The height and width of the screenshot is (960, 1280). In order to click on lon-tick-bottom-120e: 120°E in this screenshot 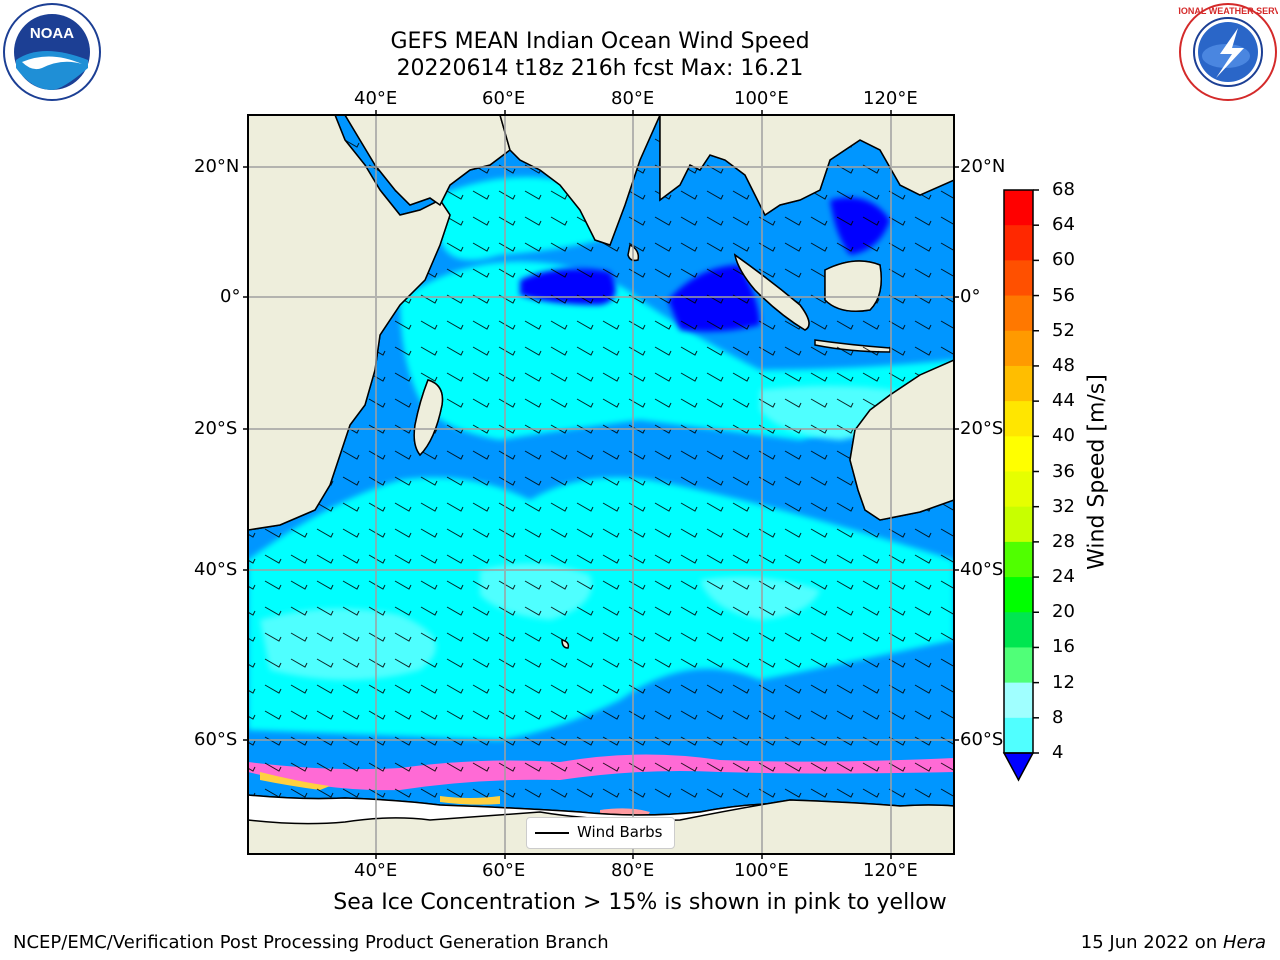, I will do `click(890, 870)`.